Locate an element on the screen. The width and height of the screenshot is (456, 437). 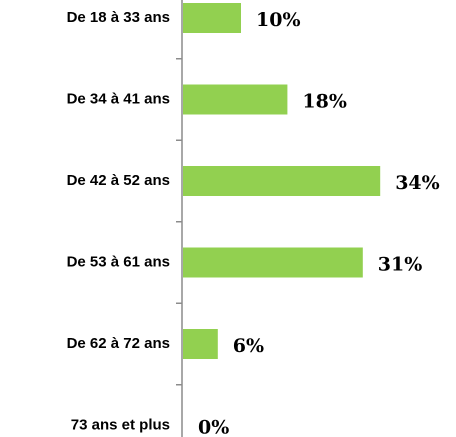
y-tick-label: De 53 à 61 ans is located at coordinates (118, 261).